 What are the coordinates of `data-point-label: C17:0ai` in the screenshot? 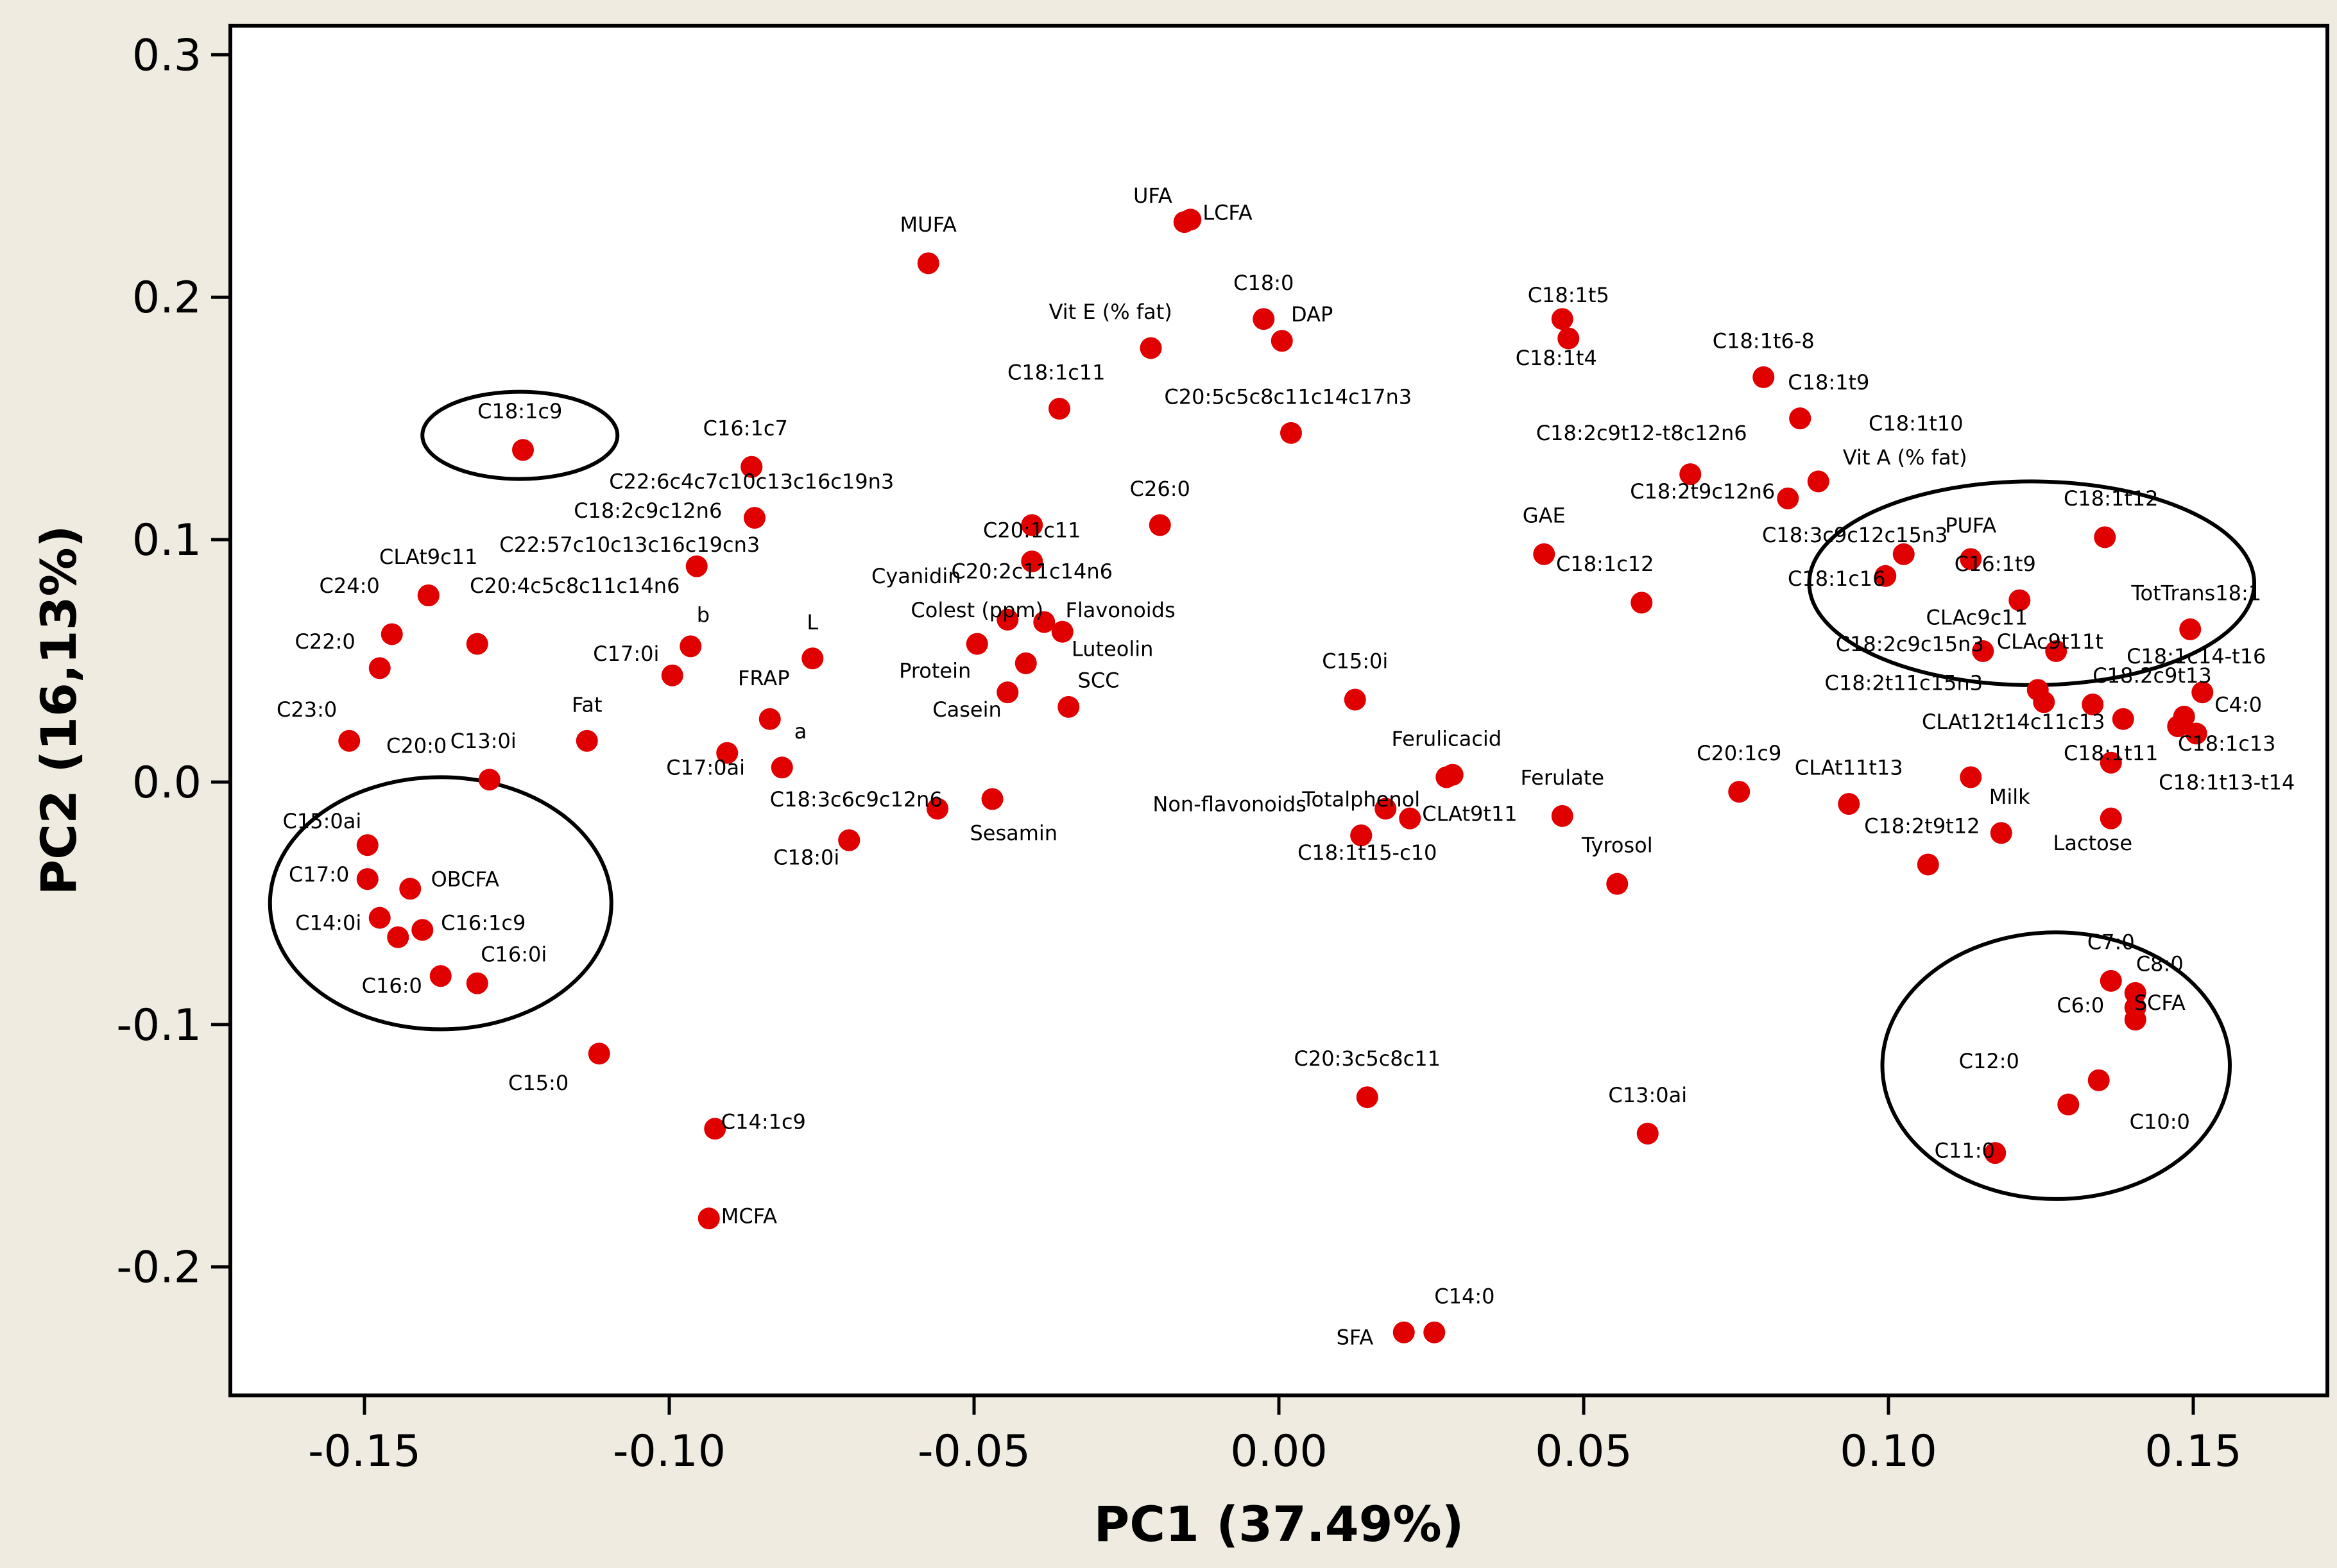 It's located at (705, 768).